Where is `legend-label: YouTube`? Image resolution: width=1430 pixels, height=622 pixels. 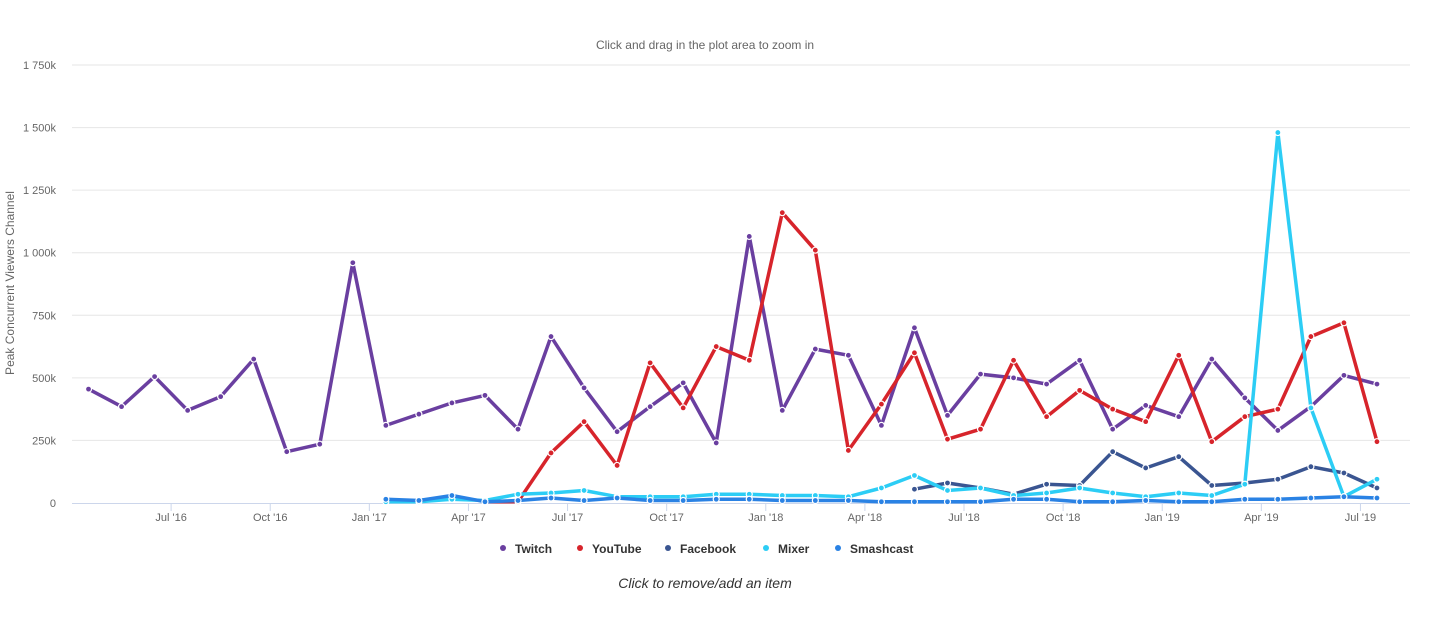
legend-label: YouTube is located at coordinates (617, 549).